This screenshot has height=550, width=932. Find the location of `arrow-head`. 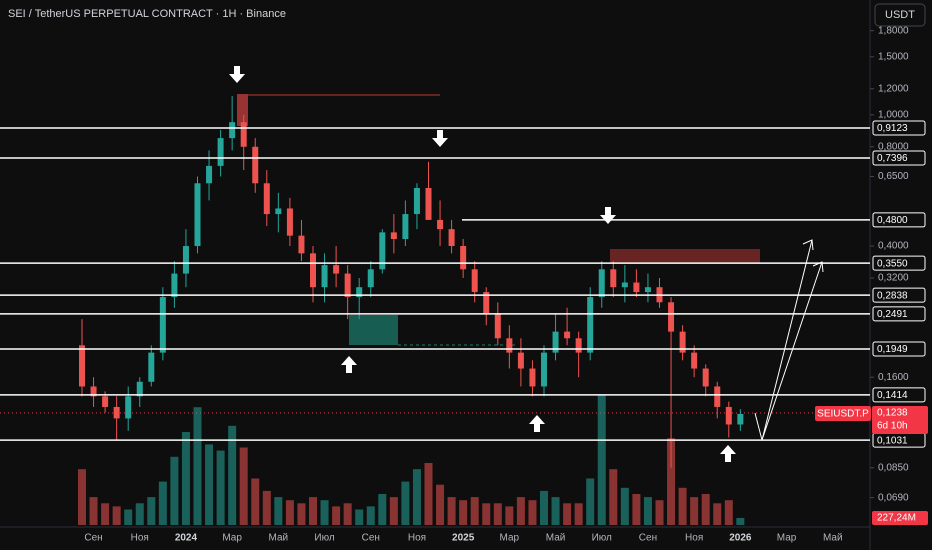

arrow-head is located at coordinates (813, 256).